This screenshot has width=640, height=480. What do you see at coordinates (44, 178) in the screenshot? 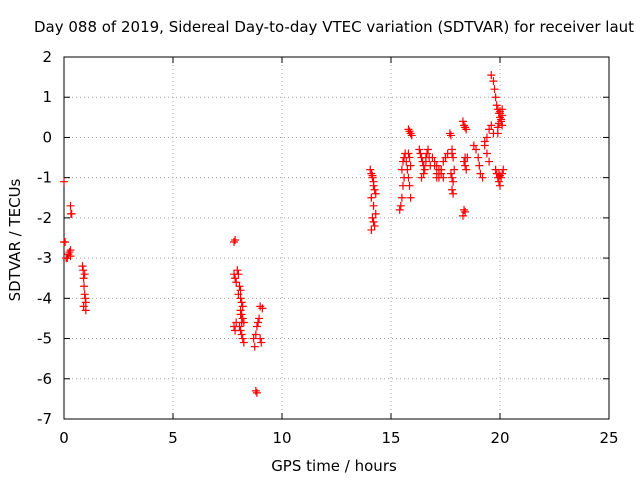
I see `y-tick-label: -1` at bounding box center [44, 178].